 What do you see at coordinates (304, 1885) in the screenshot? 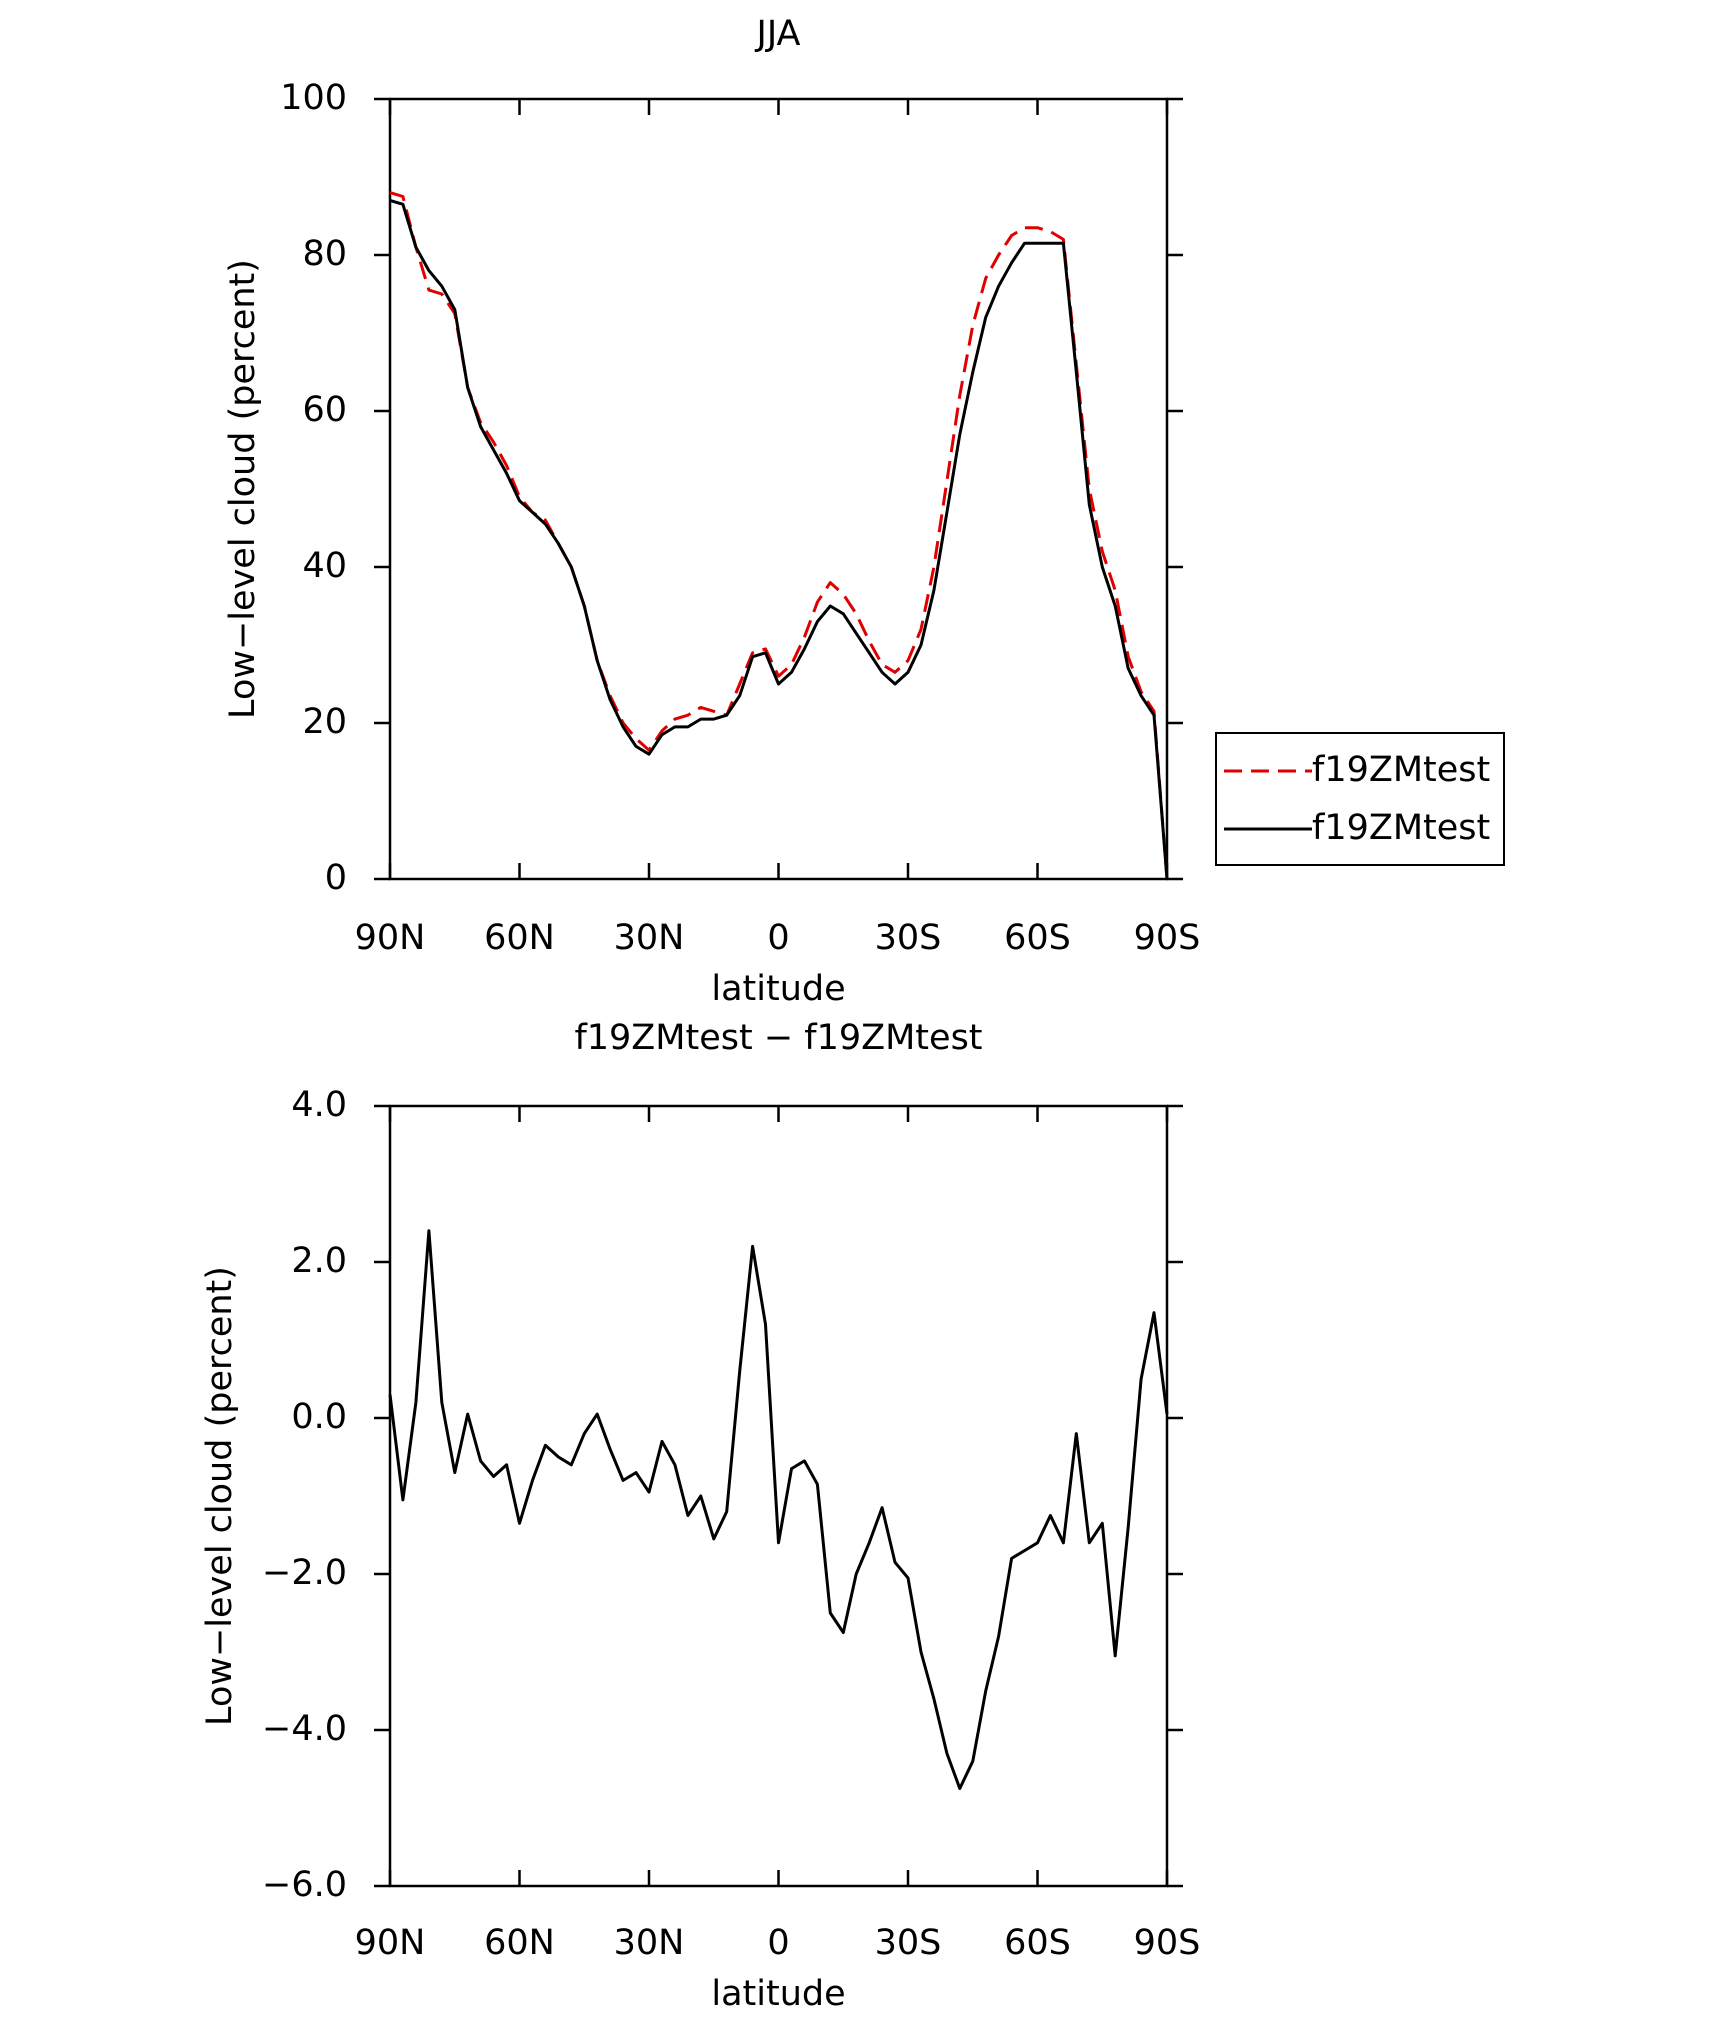
I see `y-tick-label: −6.0` at bounding box center [304, 1885].